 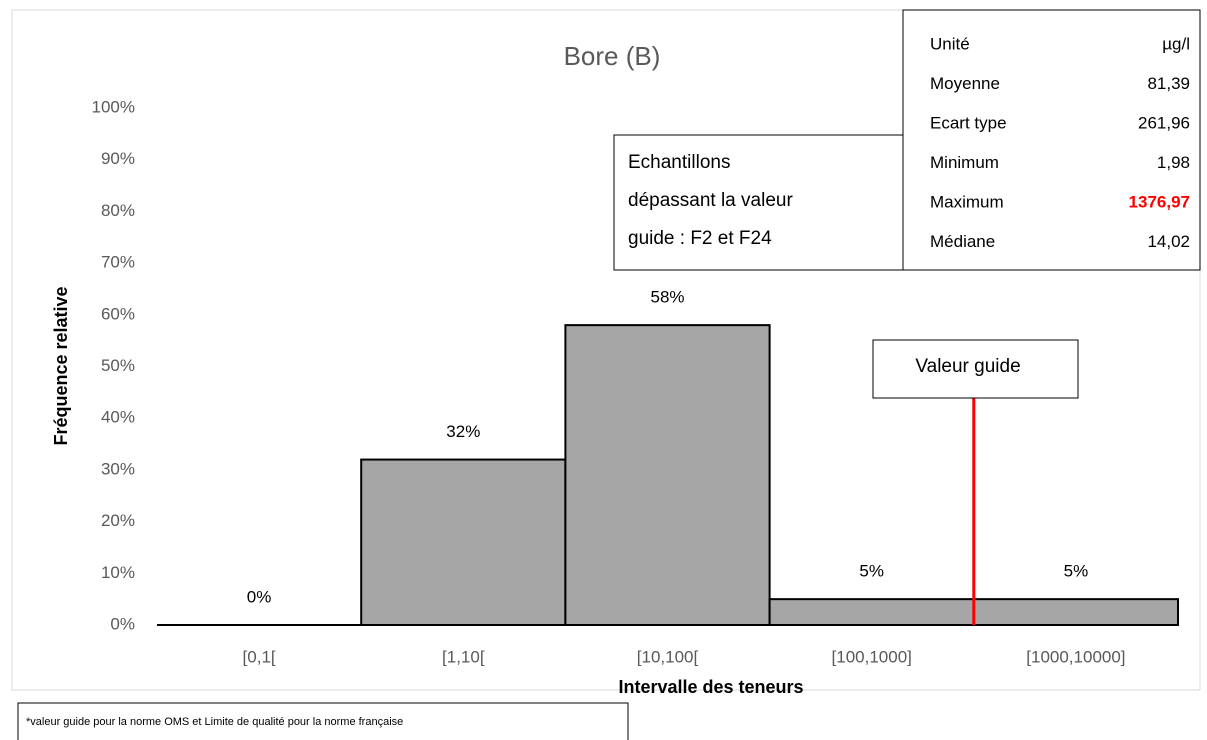 What do you see at coordinates (122, 623) in the screenshot?
I see `y-tick-label: 0%` at bounding box center [122, 623].